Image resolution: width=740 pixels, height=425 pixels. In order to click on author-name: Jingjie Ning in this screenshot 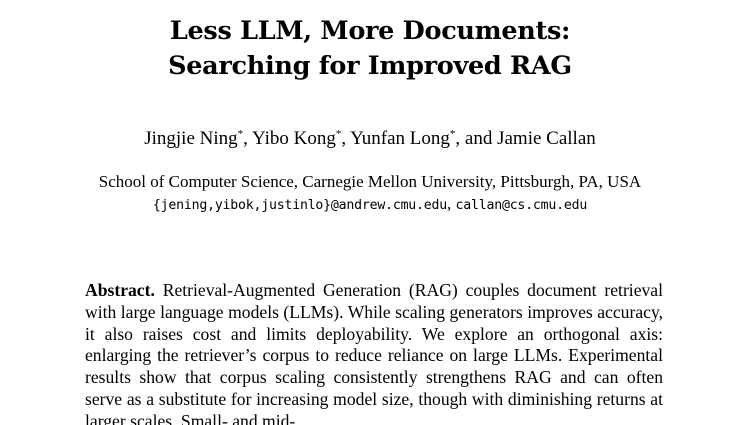, I will do `click(191, 138)`.